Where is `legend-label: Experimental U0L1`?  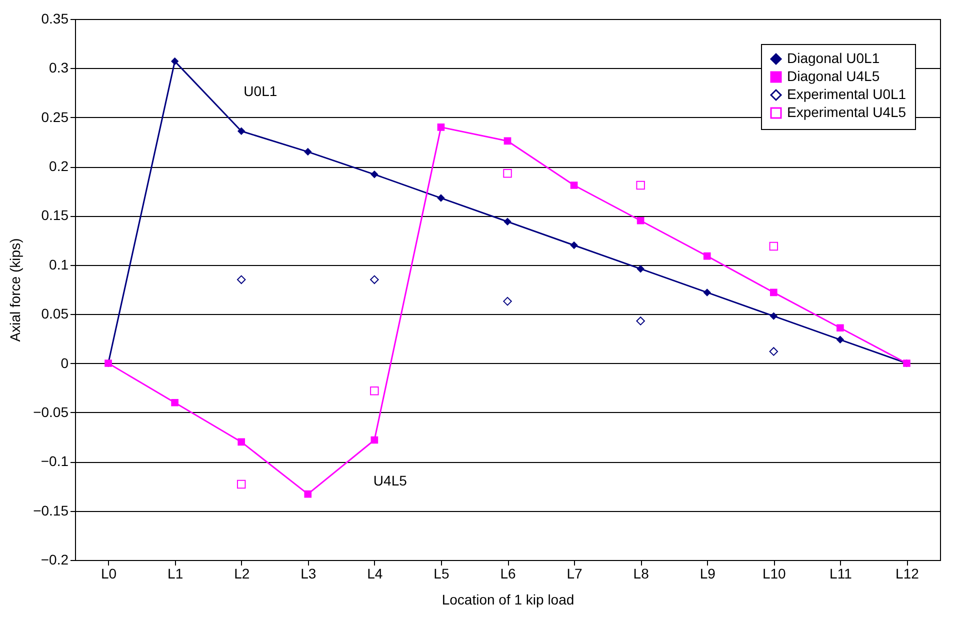
legend-label: Experimental U0L1 is located at coordinates (846, 94).